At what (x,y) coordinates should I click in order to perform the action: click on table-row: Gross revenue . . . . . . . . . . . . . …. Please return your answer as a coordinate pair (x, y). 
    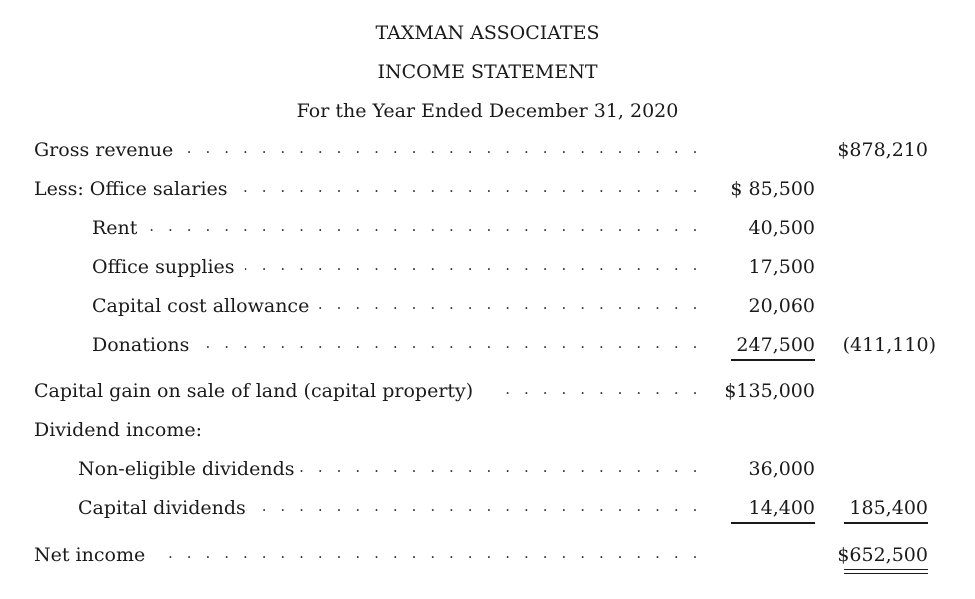
    Looking at the image, I should click on (487, 152).